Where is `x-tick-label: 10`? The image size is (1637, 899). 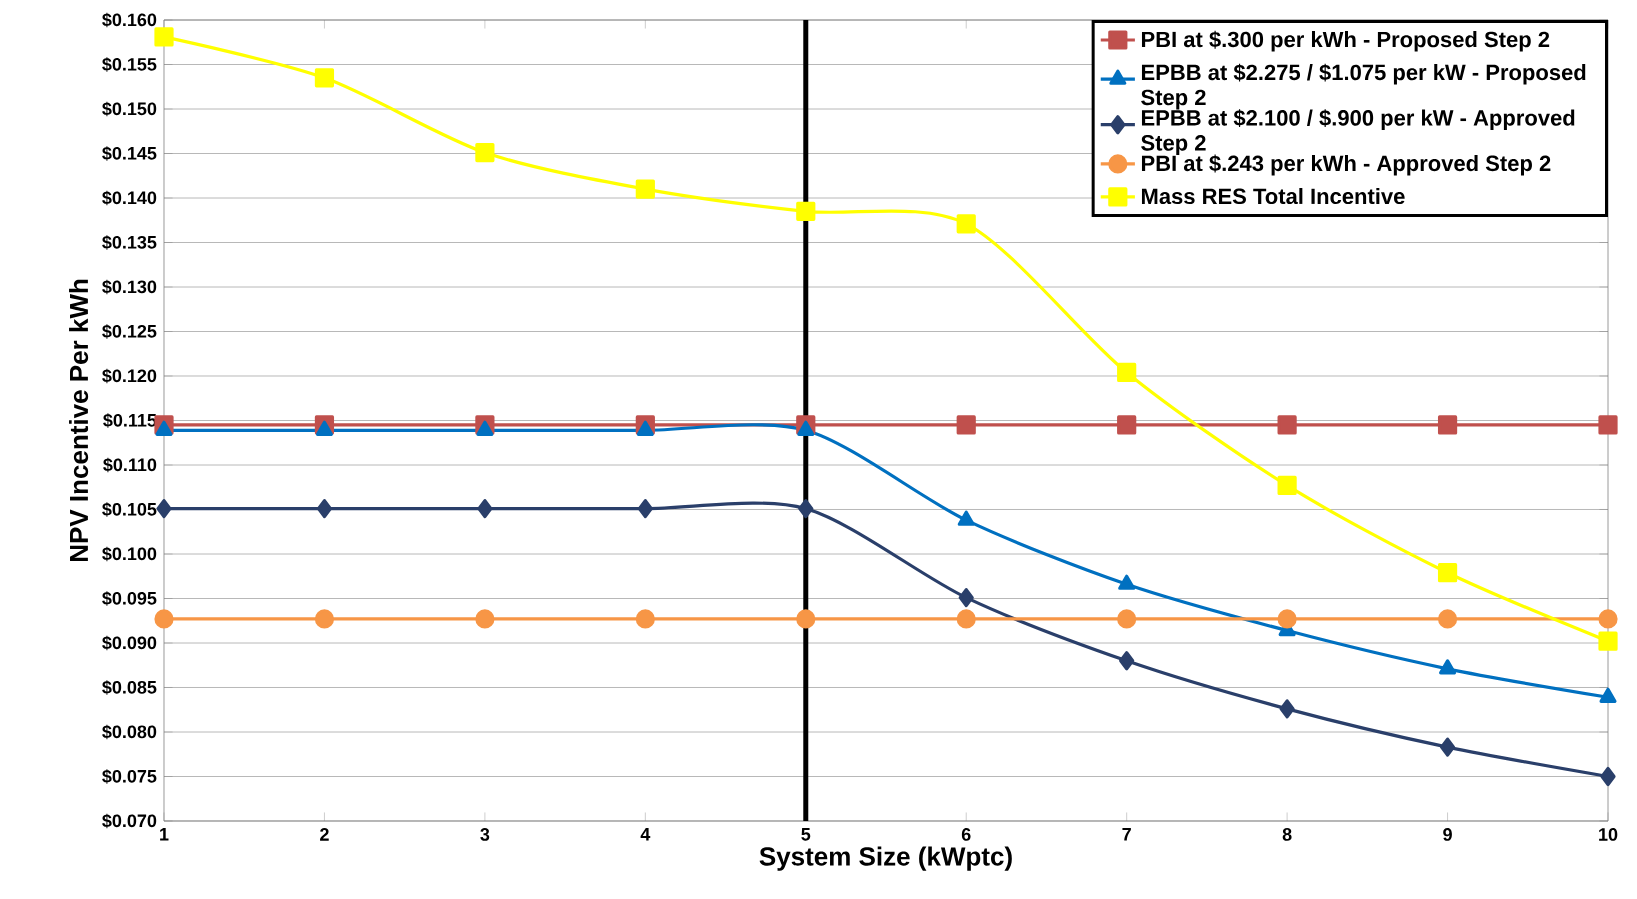
x-tick-label: 10 is located at coordinates (1608, 834).